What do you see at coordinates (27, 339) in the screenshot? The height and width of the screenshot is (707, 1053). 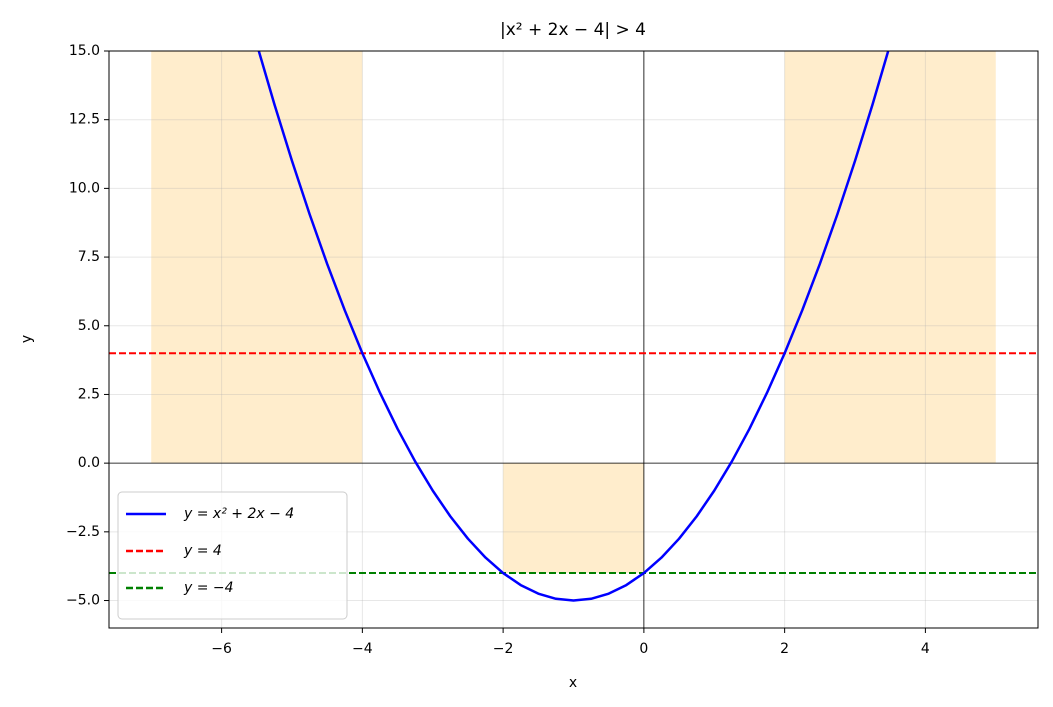 I see `y-axis-label: y` at bounding box center [27, 339].